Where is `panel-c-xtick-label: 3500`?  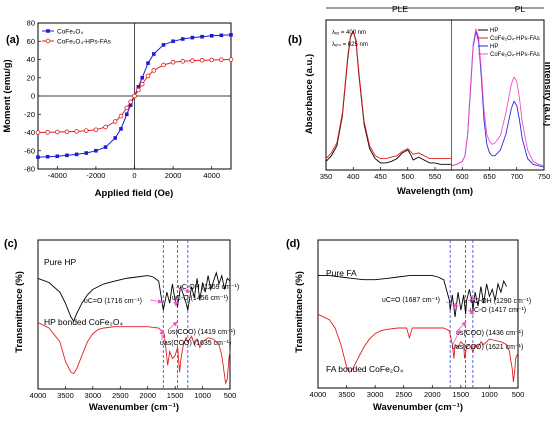 panel-c-xtick-label: 3500 is located at coordinates (65, 395).